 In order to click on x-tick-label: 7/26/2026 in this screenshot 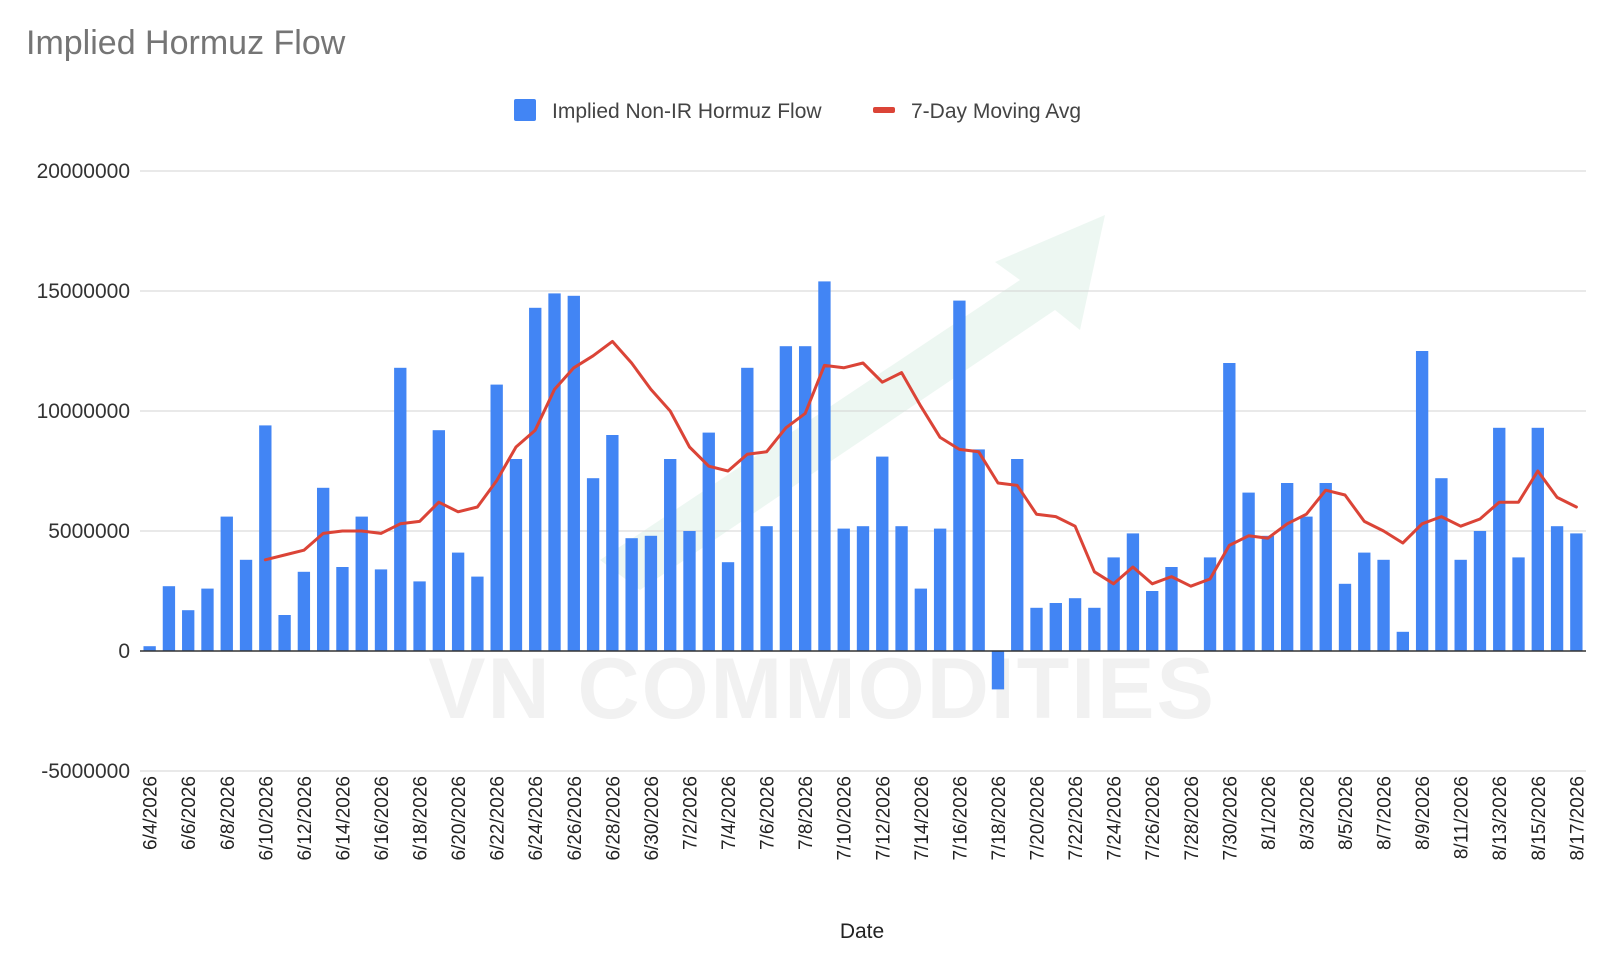, I will do `click(1153, 818)`.